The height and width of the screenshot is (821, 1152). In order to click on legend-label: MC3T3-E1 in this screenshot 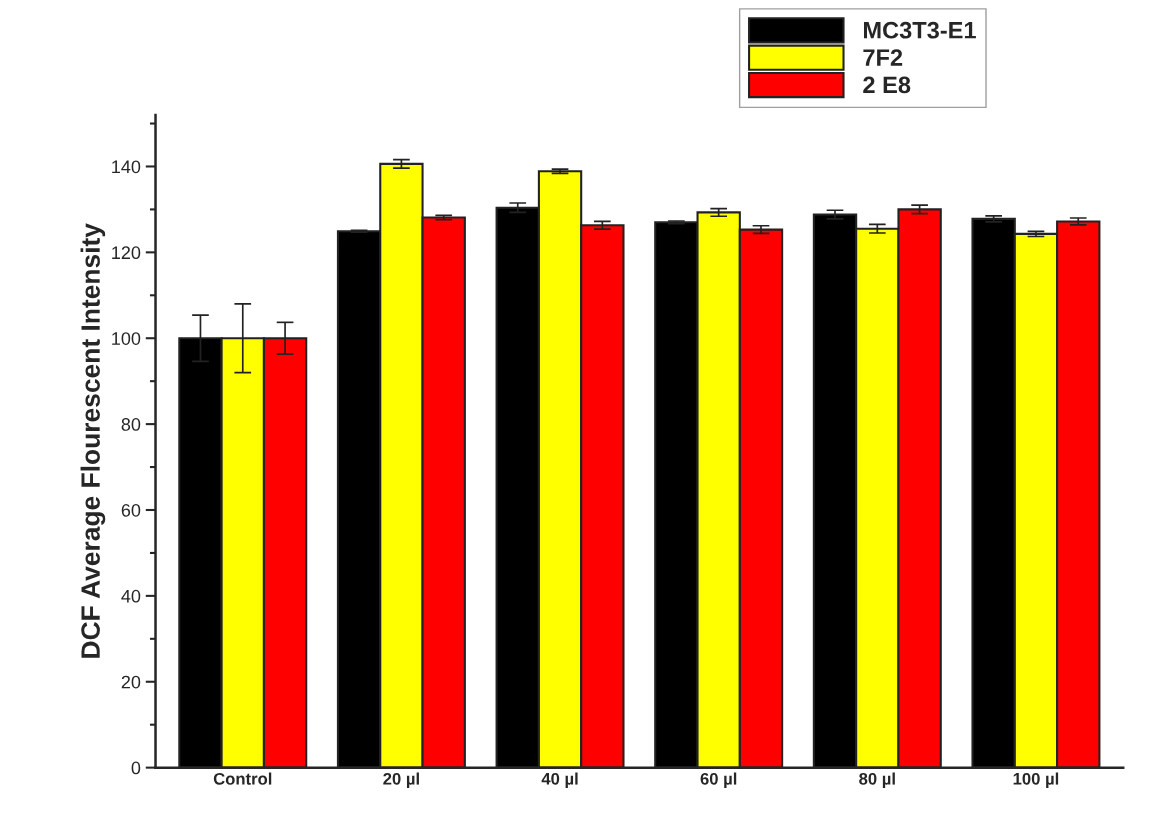, I will do `click(919, 30)`.